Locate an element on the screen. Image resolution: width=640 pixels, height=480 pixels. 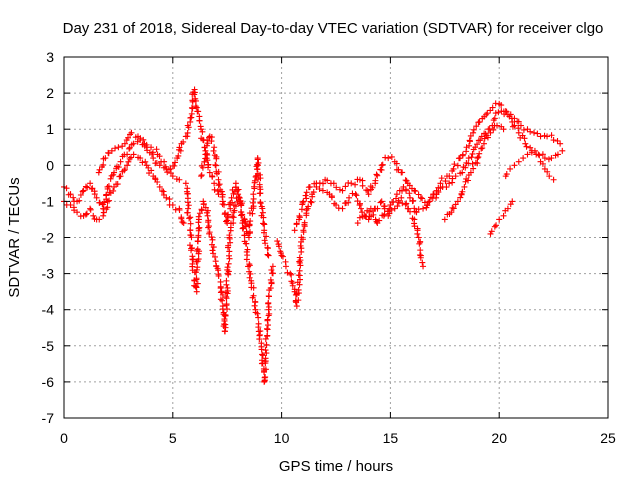
y-axis-label: SDTVAR / TECUs is located at coordinates (14, 237).